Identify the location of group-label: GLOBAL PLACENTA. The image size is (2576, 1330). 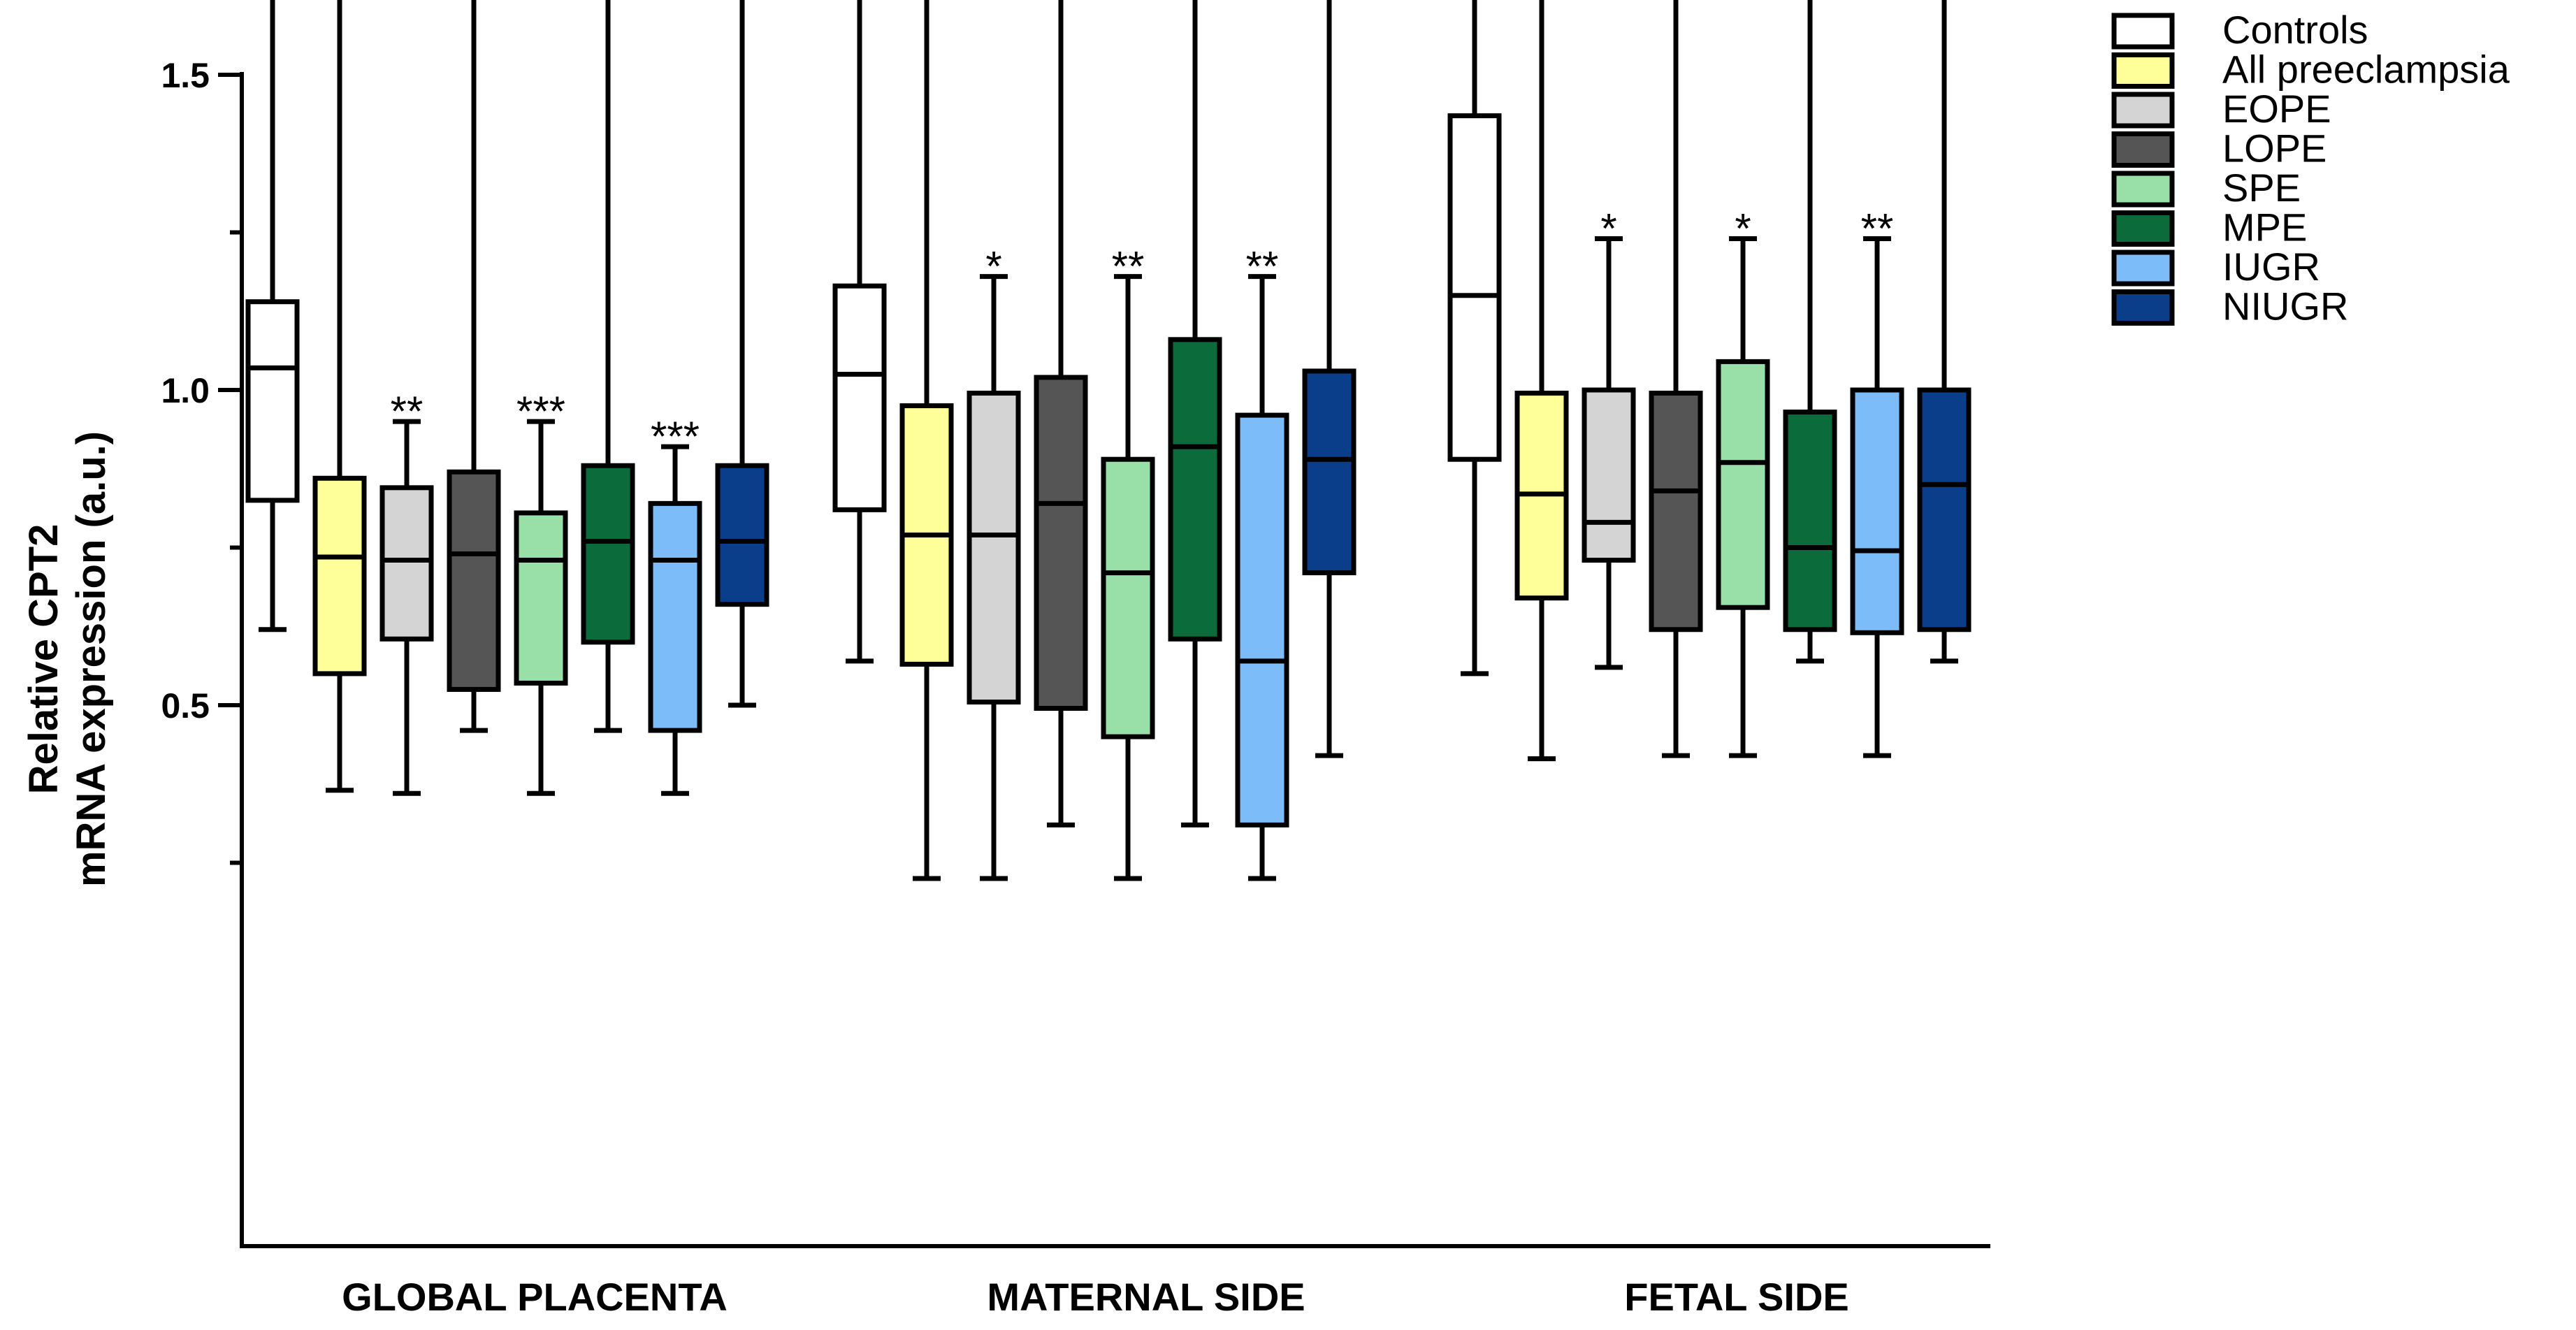
(535, 1297).